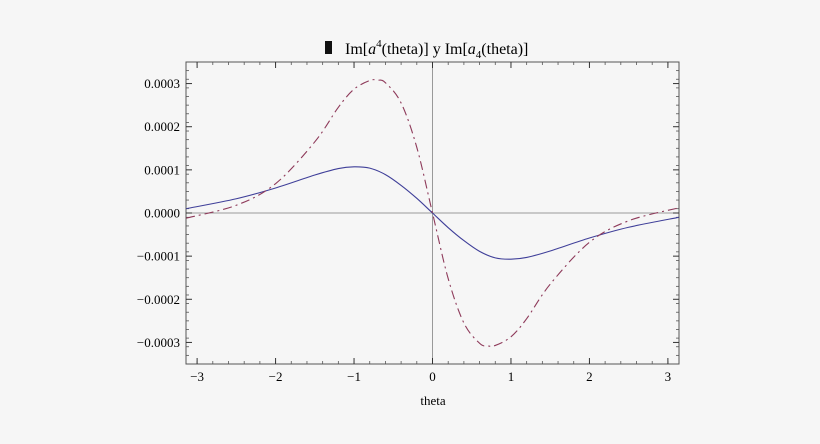 This screenshot has height=444, width=820. Describe the element at coordinates (379, 44) in the screenshot. I see `title-sup1: 4` at that location.